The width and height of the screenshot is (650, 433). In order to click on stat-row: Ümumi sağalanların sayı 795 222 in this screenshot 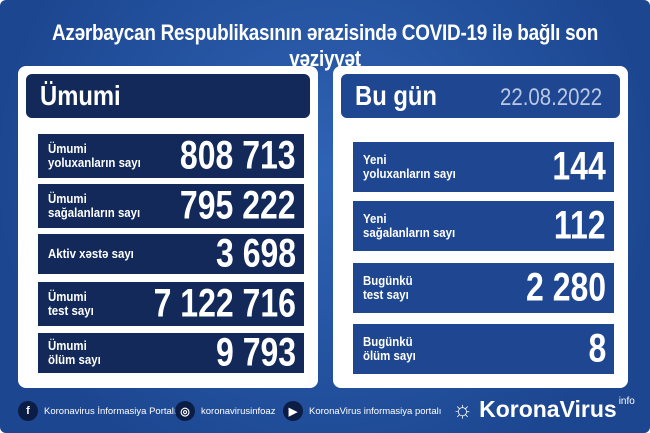, I will do `click(171, 206)`.